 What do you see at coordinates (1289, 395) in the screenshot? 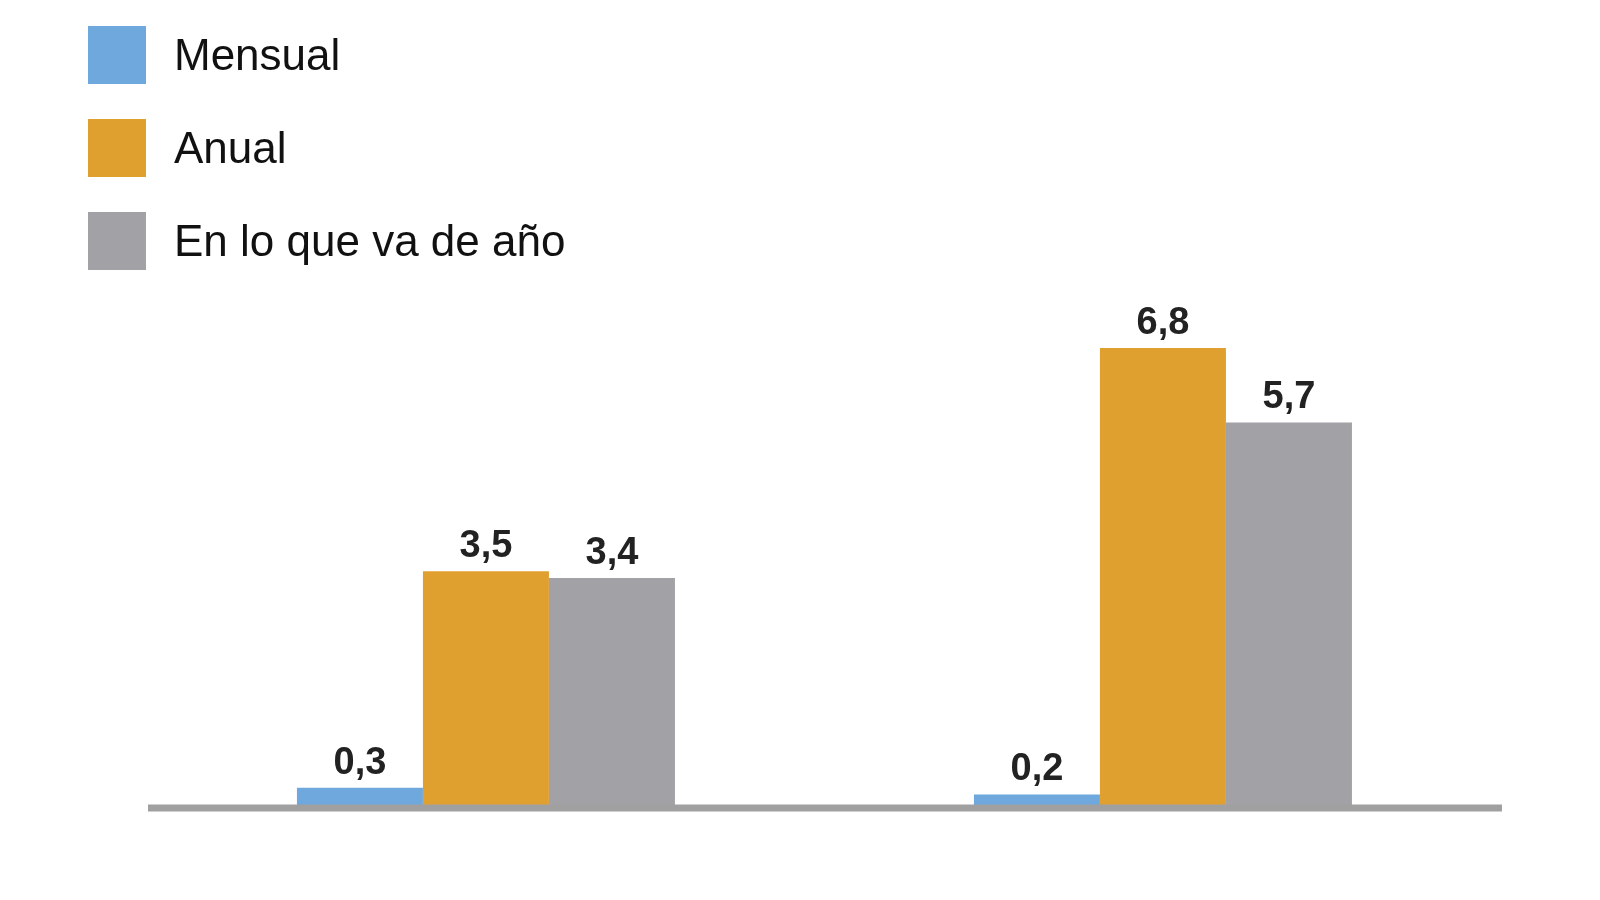
I see `data-label: 5,7` at bounding box center [1289, 395].